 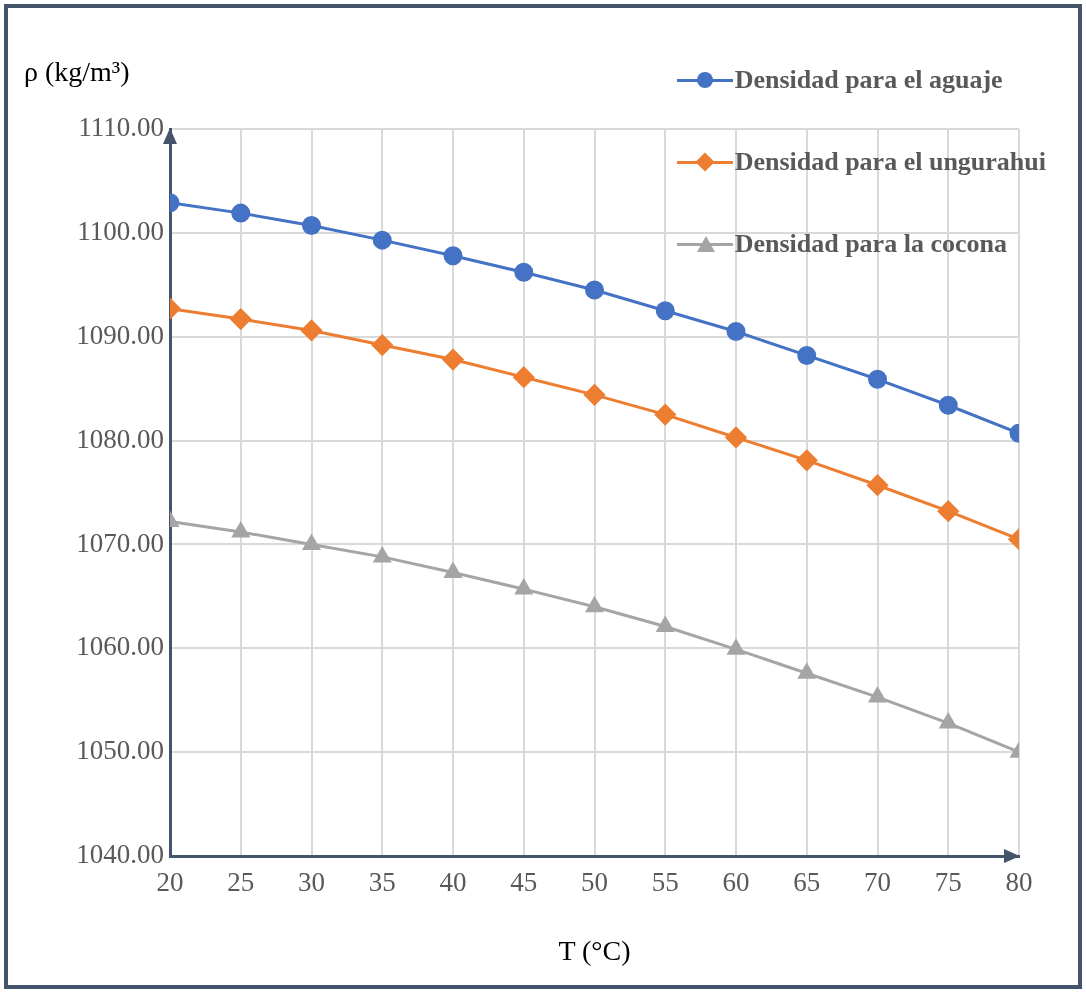 I want to click on y-tick-label: 1040.00, so click(x=120, y=854).